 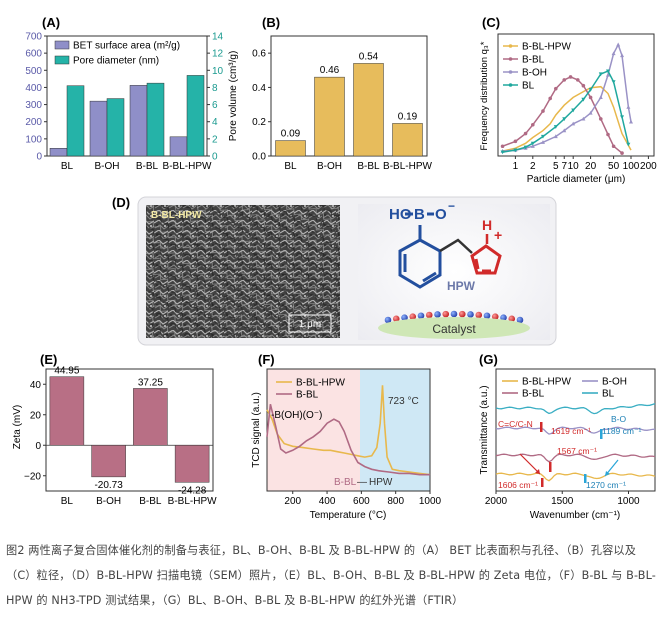 I want to click on tick-label: 0.4, so click(x=259, y=88).